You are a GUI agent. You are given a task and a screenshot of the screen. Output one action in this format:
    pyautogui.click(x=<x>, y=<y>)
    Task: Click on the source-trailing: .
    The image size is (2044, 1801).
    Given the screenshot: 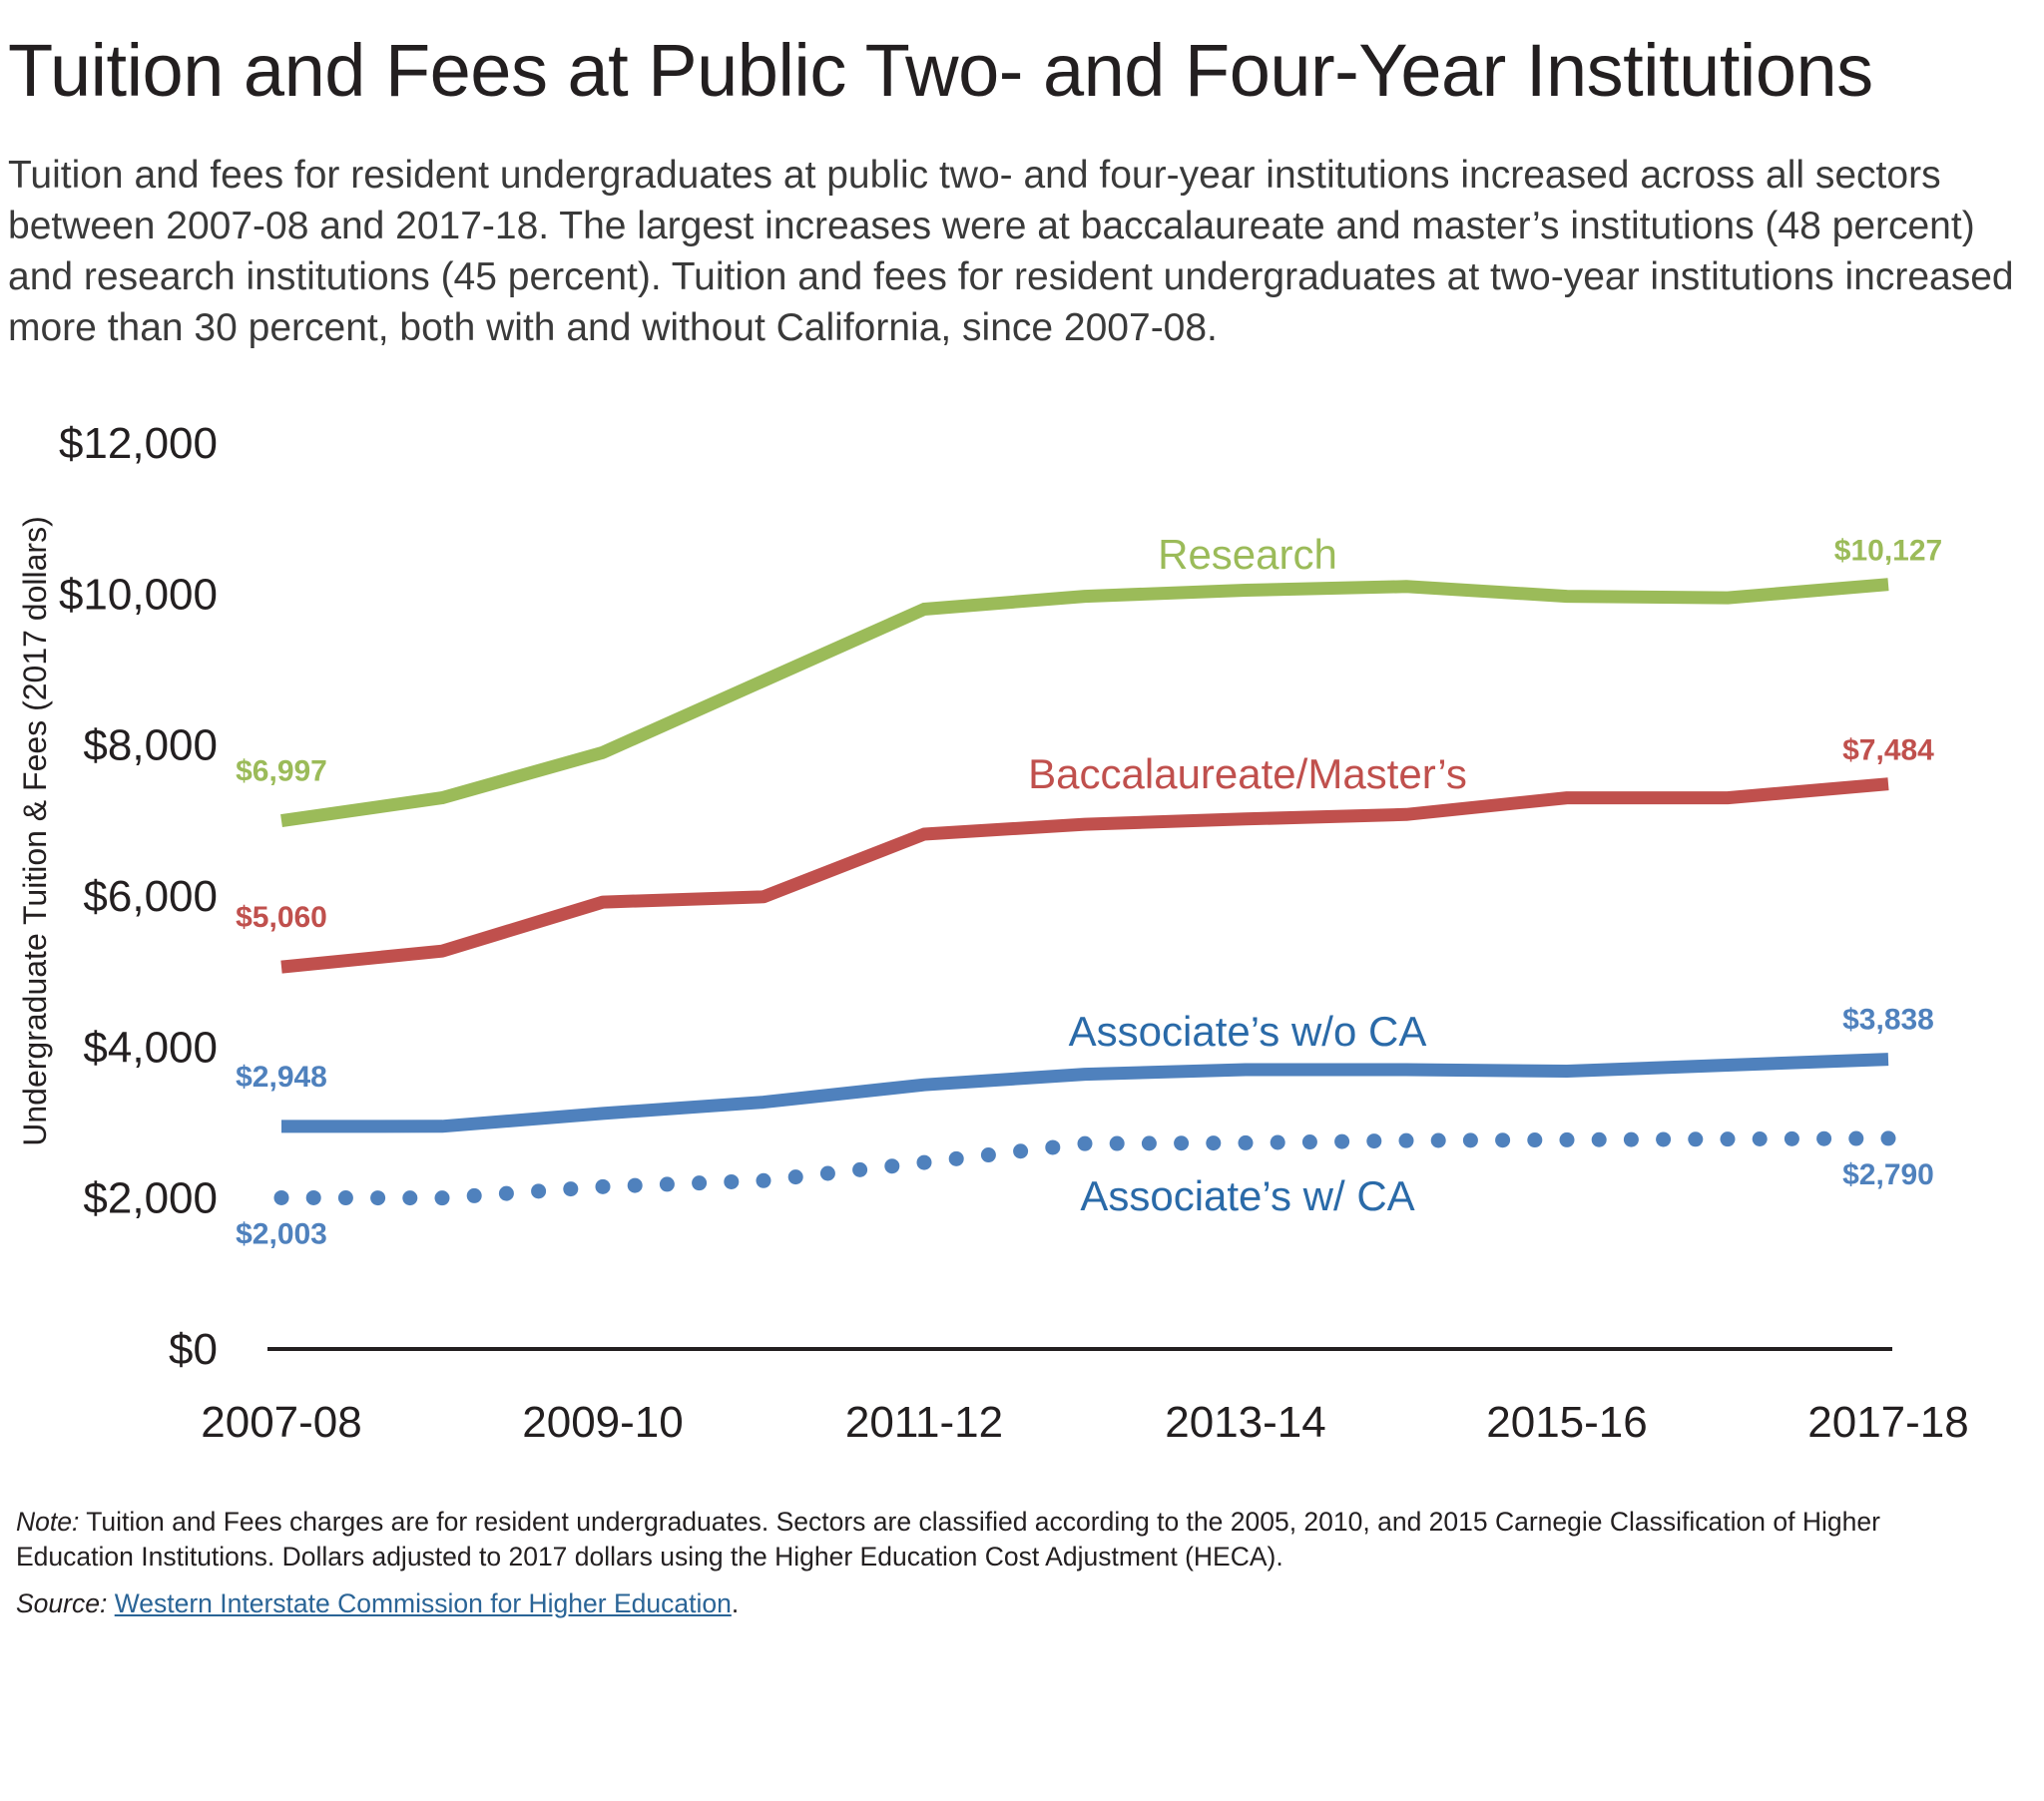 What is the action you would take?
    pyautogui.click(x=735, y=1603)
    